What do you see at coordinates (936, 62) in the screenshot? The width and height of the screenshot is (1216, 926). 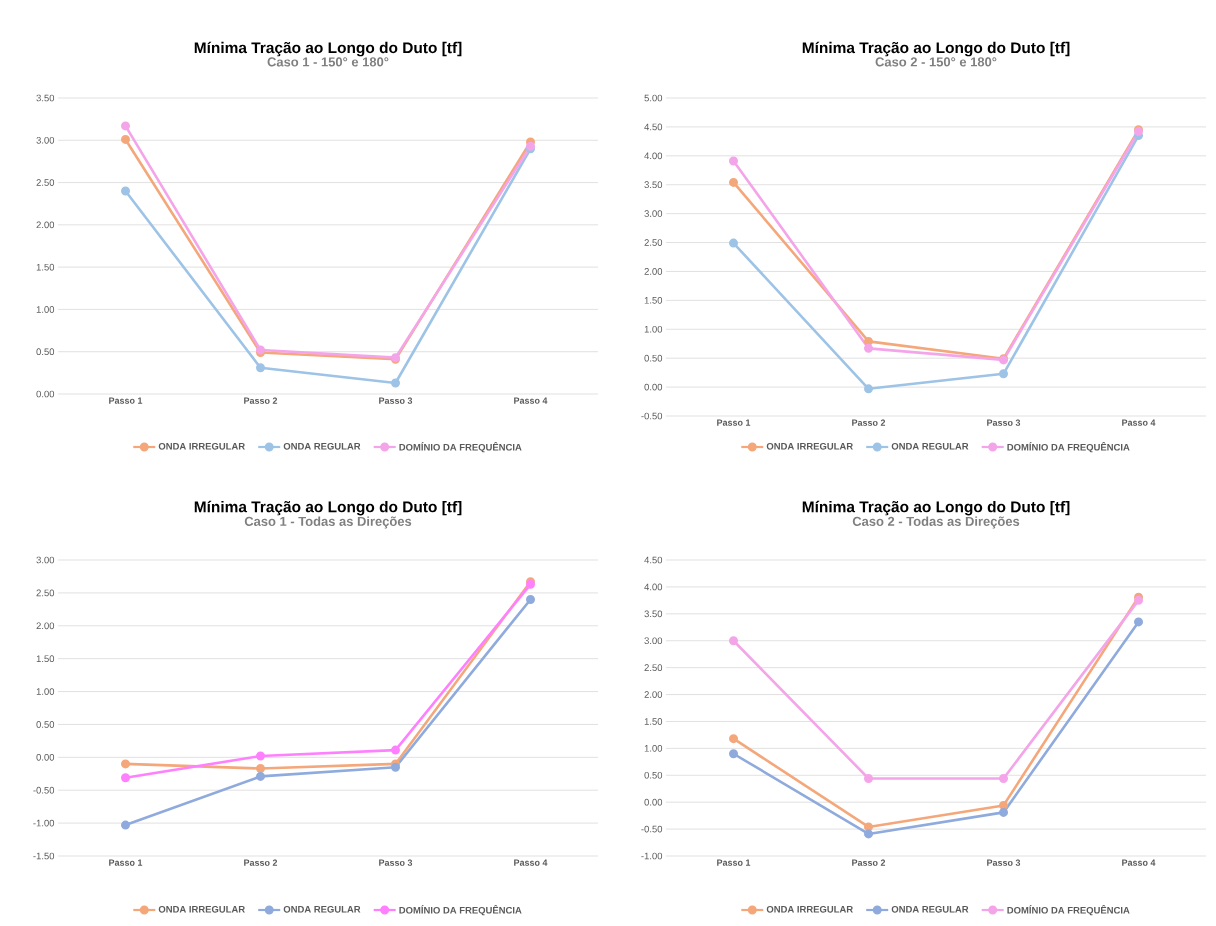 I see `chart-subtitle: Caso 2 - 150° e 180°` at bounding box center [936, 62].